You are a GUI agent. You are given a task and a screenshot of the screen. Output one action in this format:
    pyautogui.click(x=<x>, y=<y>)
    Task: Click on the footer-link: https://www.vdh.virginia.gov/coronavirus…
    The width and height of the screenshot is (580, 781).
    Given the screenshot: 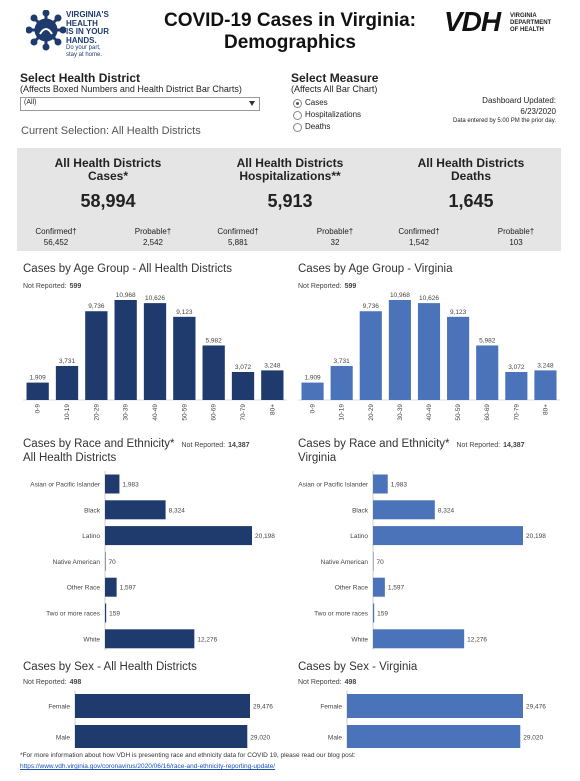 What is the action you would take?
    pyautogui.click(x=148, y=766)
    